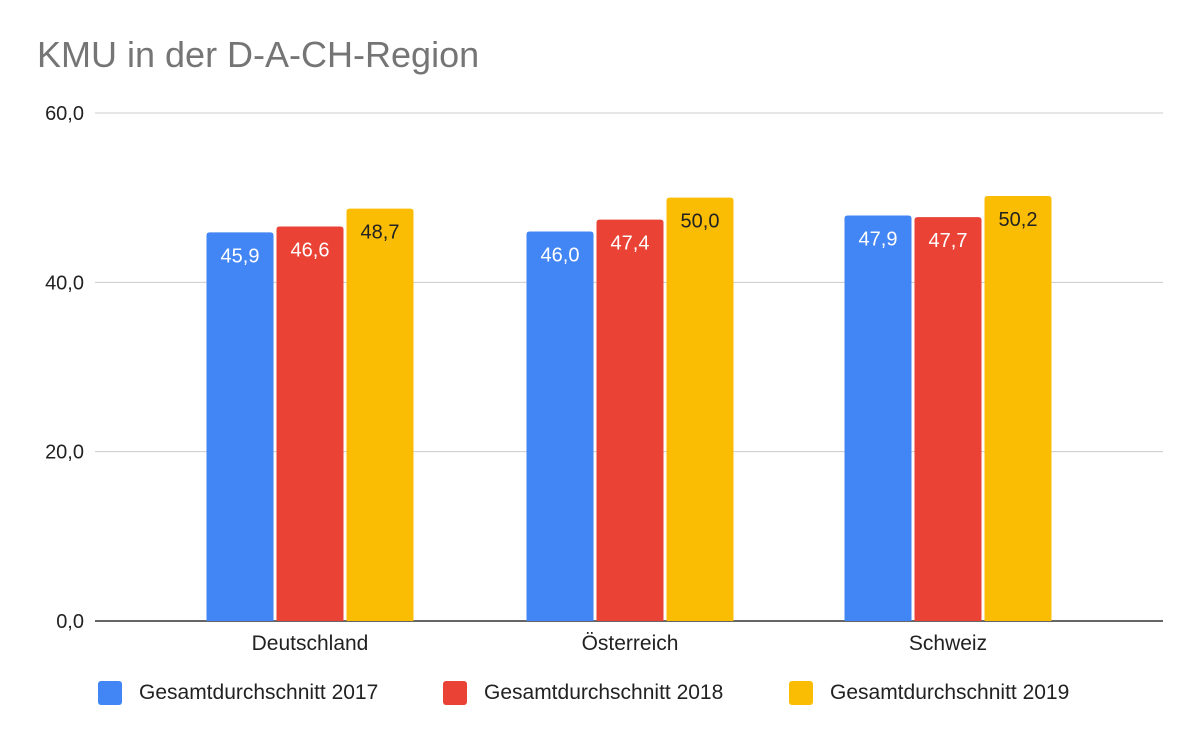 The height and width of the screenshot is (742, 1199). I want to click on bar-data-label: 47,7, so click(948, 241).